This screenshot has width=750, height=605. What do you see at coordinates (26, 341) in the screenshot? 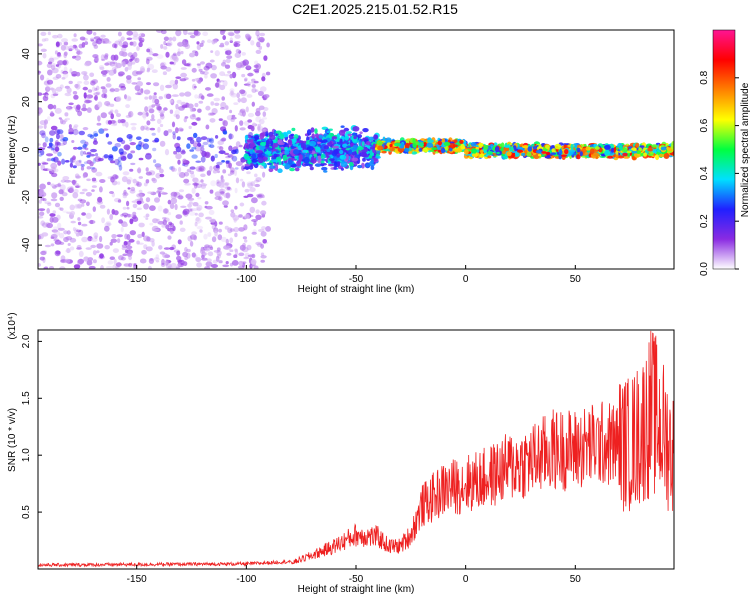
I see `snr-y-tick-label: 2.0` at bounding box center [26, 341].